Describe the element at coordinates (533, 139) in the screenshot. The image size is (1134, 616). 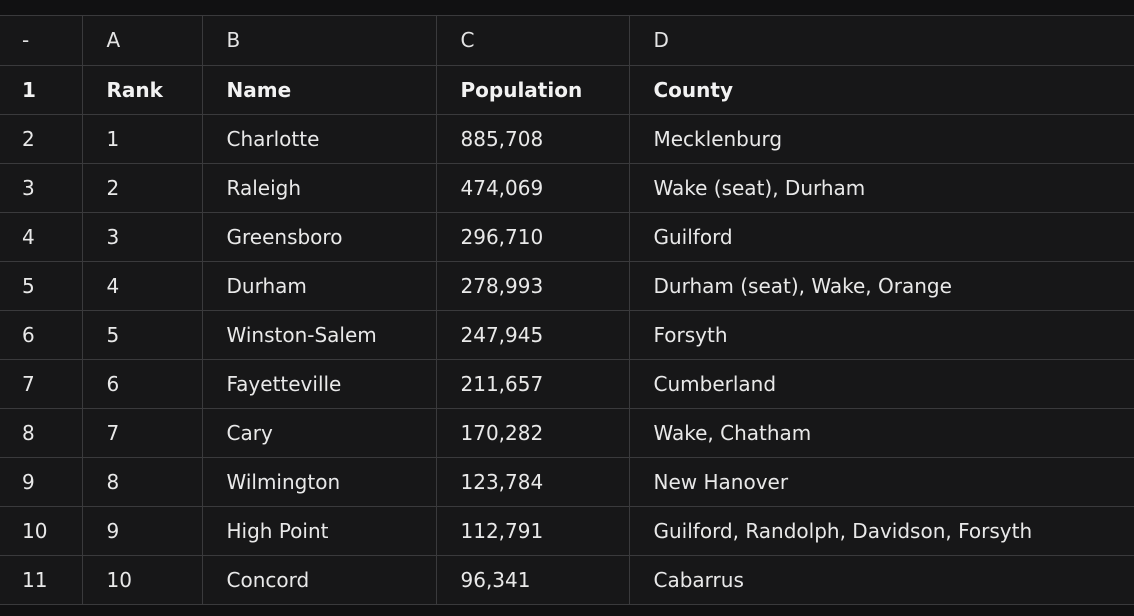
I see `cell-population: 885,708` at that location.